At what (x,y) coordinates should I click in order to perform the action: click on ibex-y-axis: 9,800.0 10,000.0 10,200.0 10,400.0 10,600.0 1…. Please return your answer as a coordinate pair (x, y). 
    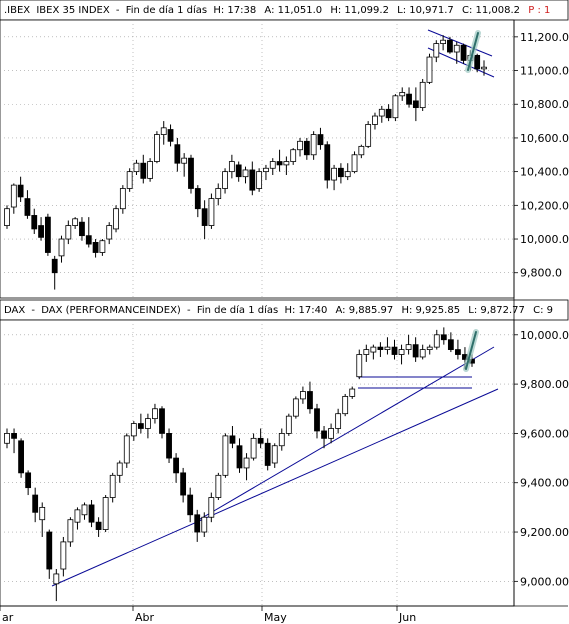
    Looking at the image, I should click on (541, 155).